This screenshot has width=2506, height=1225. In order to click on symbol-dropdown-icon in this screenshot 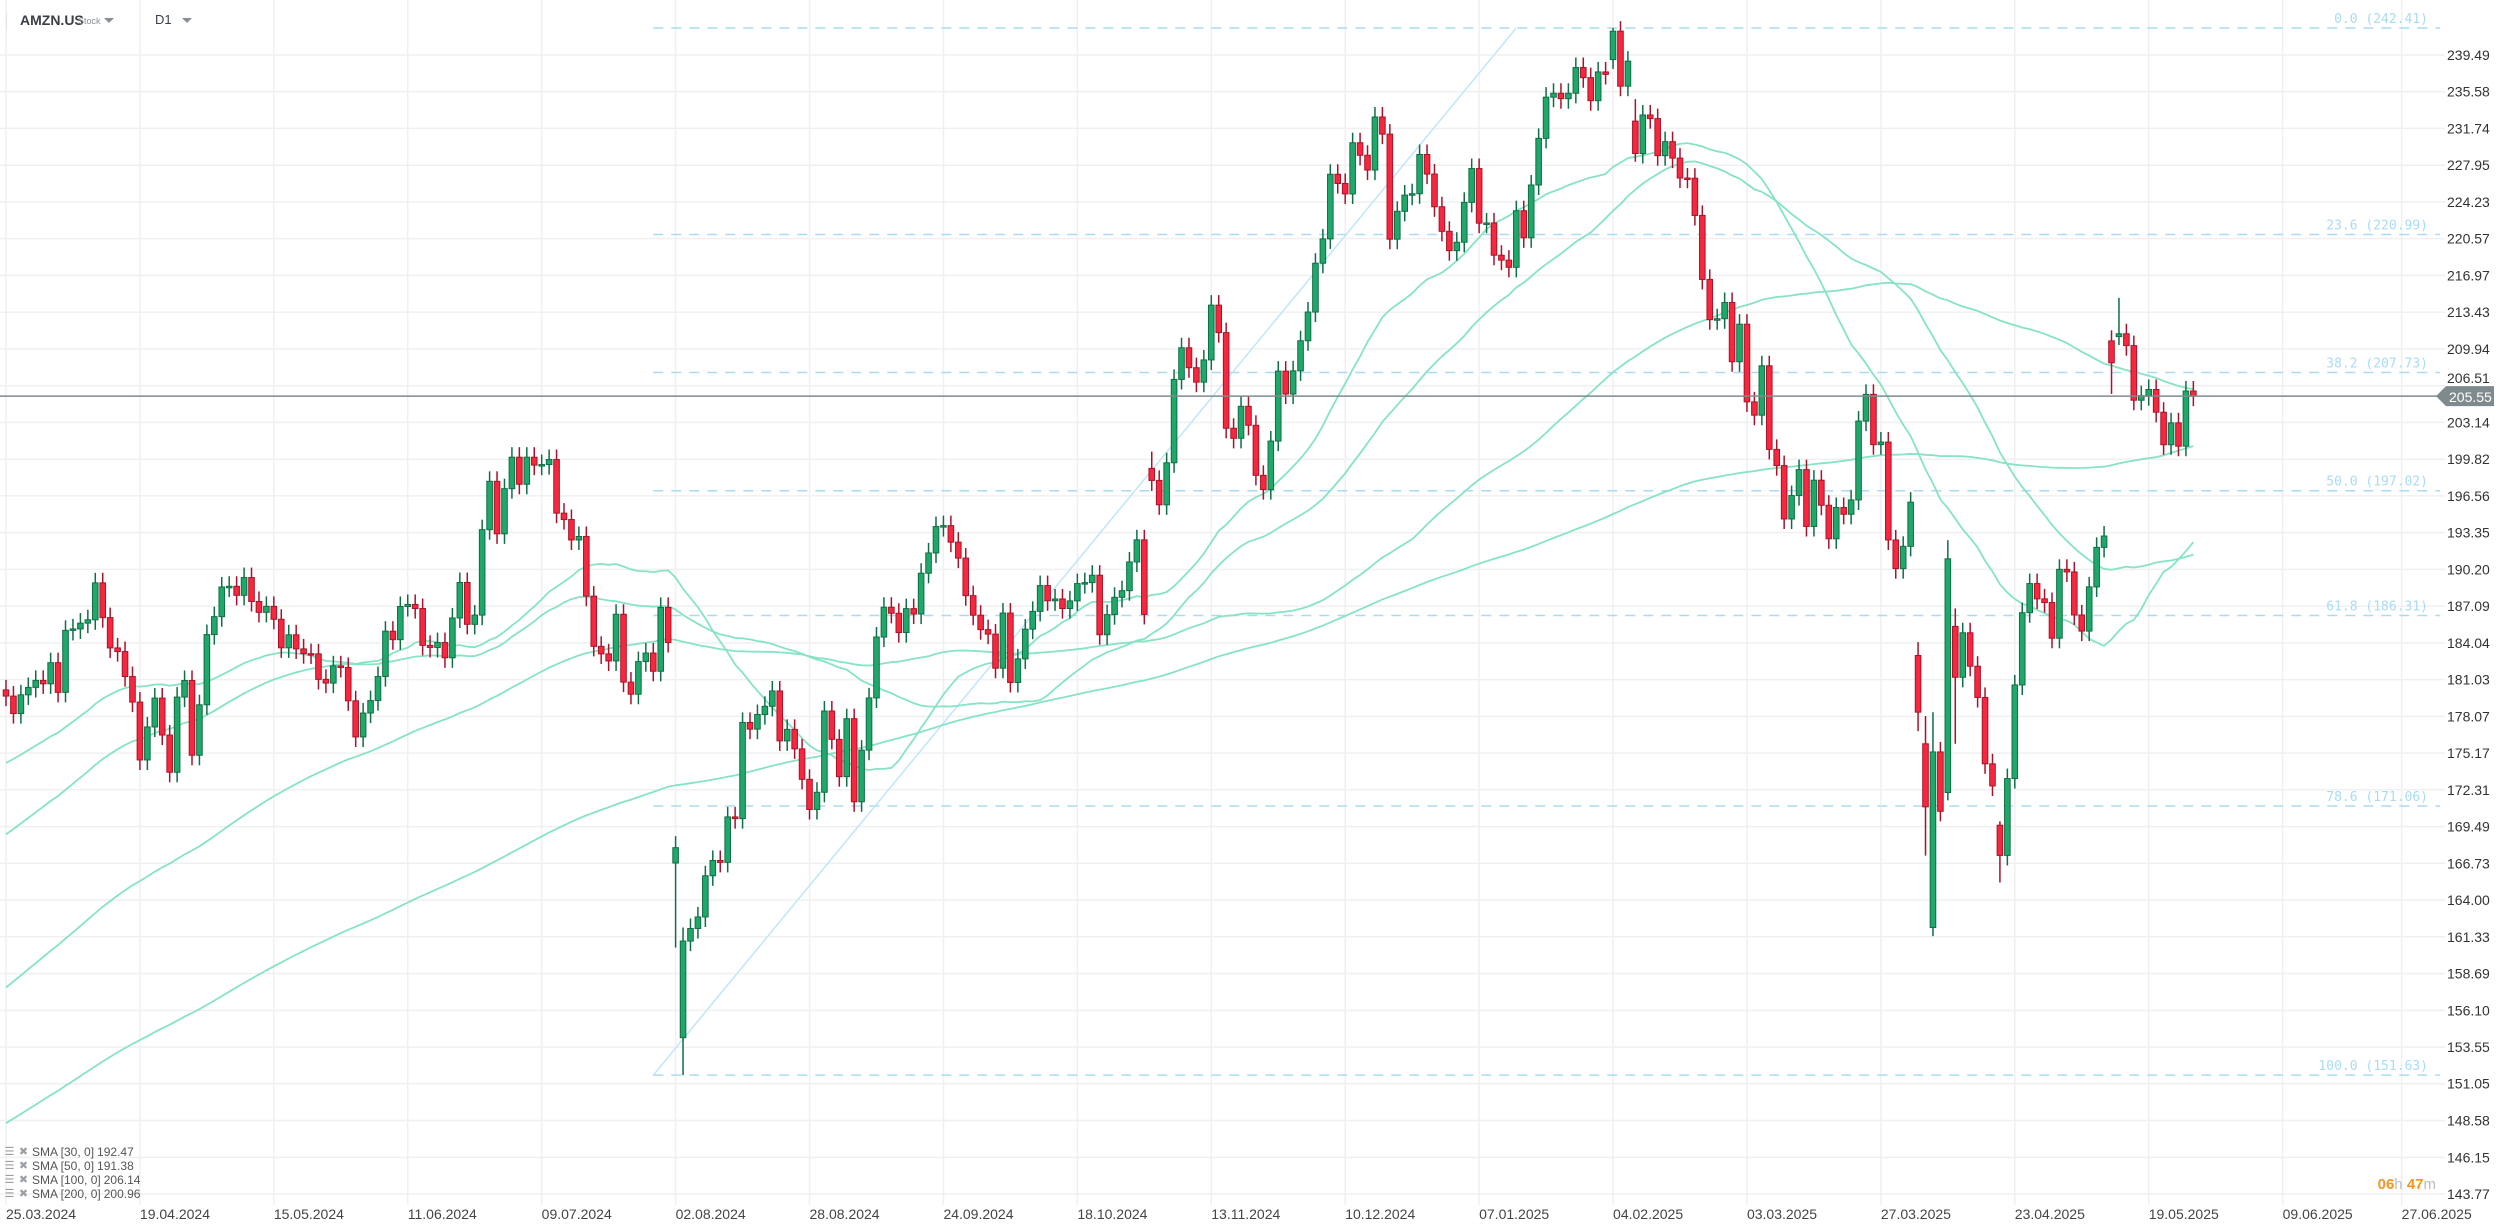, I will do `click(109, 20)`.